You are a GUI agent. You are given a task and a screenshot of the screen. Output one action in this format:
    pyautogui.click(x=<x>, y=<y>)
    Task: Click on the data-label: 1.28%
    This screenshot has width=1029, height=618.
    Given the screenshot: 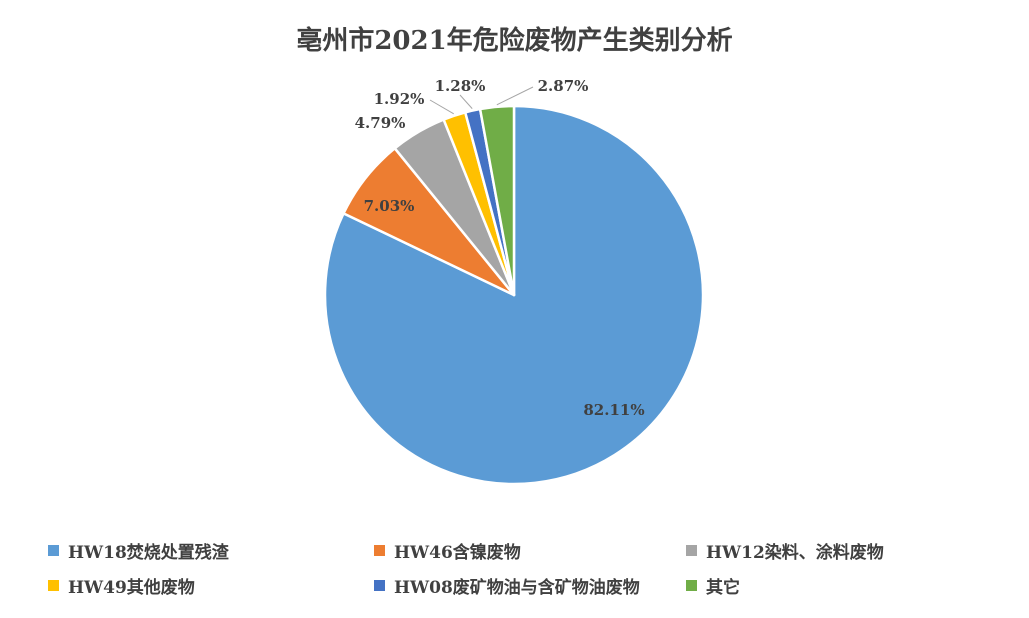 What is the action you would take?
    pyautogui.click(x=460, y=86)
    